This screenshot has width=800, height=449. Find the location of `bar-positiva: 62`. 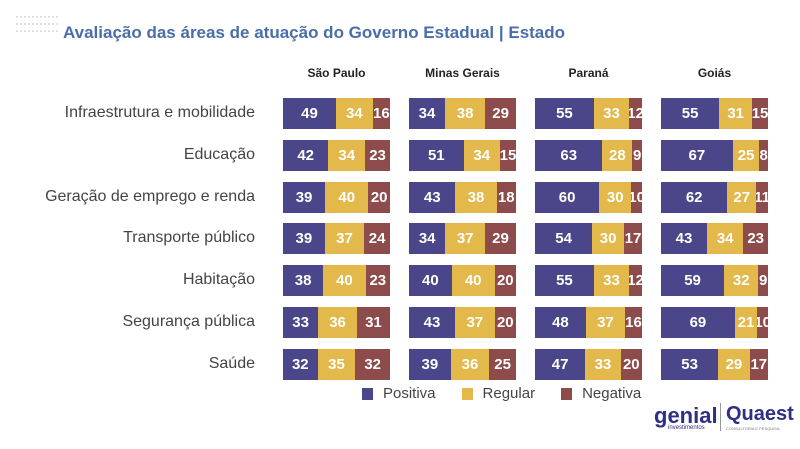

bar-positiva: 62 is located at coordinates (694, 197).